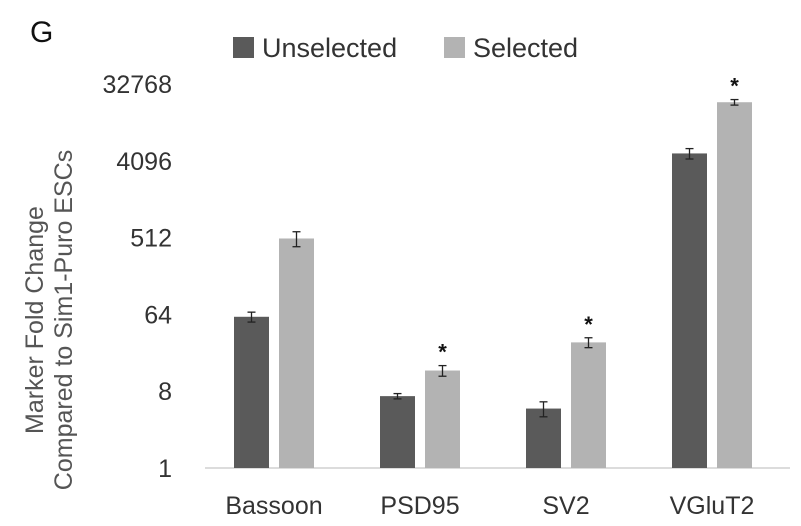 This screenshot has width=801, height=526. I want to click on legend-label-unselected: Unselected, so click(329, 48).